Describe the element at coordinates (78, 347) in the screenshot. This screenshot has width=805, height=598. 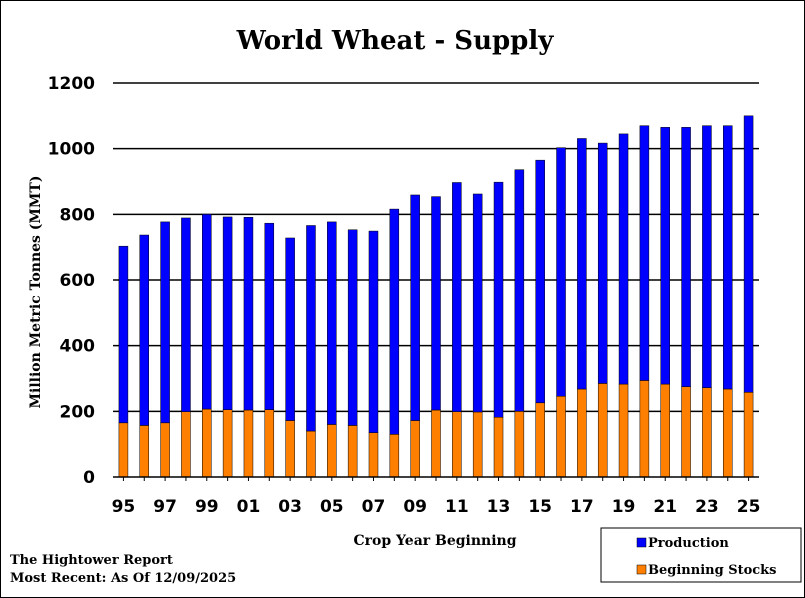
I see `y-tick-label: 400` at that location.